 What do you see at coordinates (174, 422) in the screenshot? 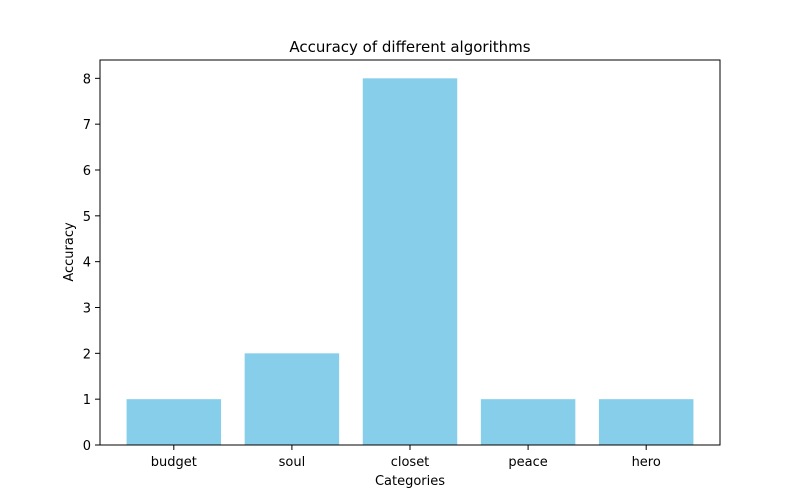
I see `bar-budget` at bounding box center [174, 422].